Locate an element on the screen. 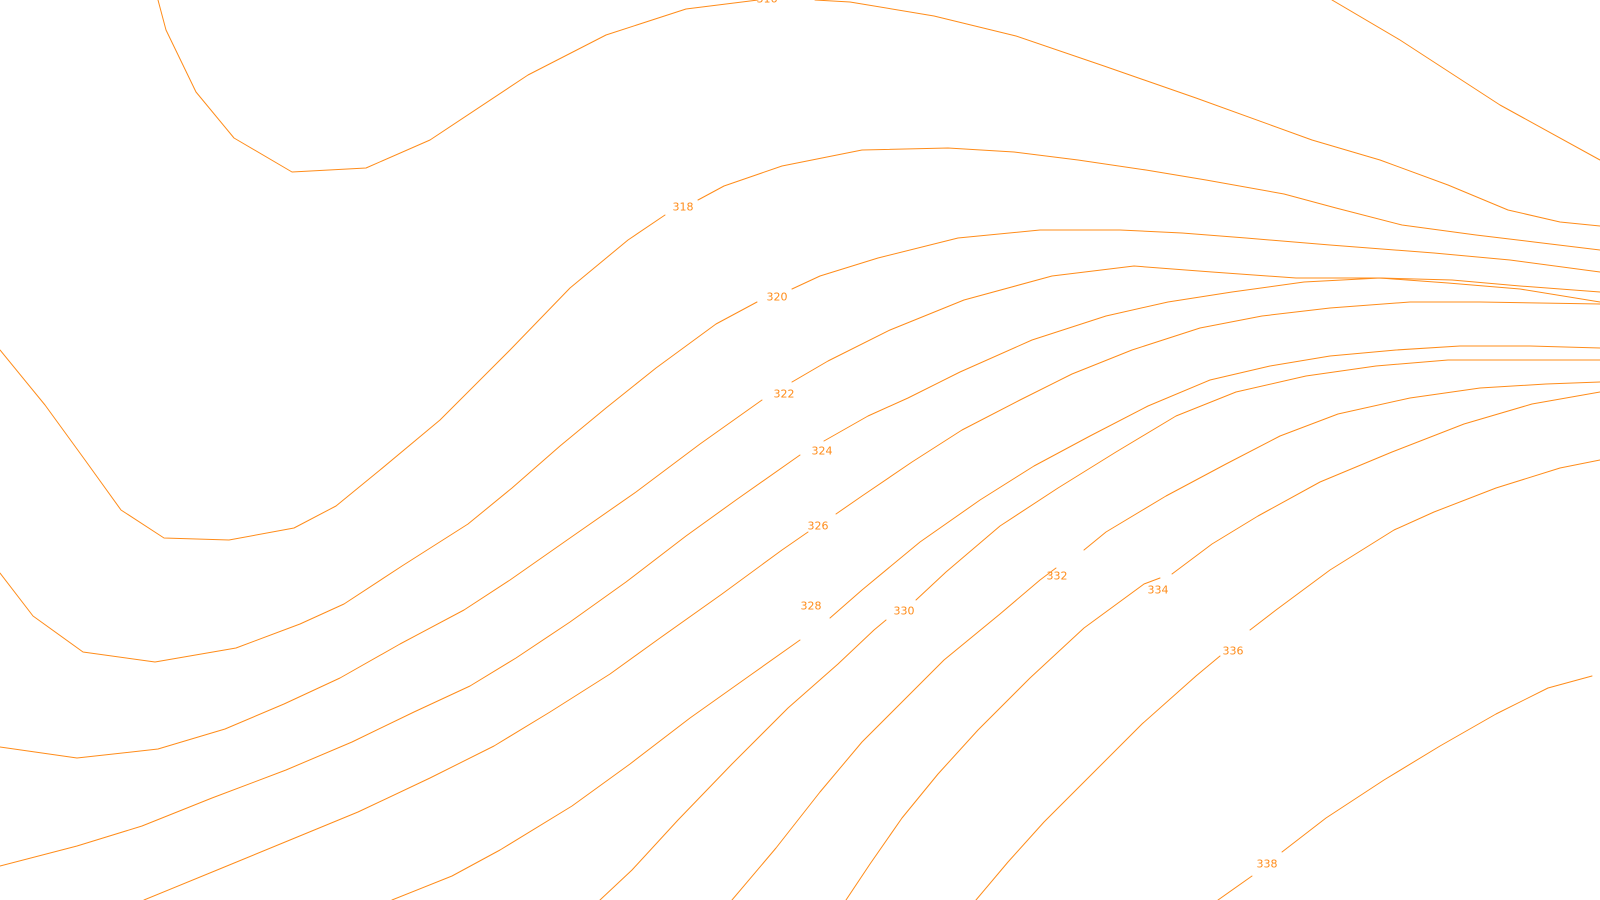  contour-label: 328 is located at coordinates (811, 606).